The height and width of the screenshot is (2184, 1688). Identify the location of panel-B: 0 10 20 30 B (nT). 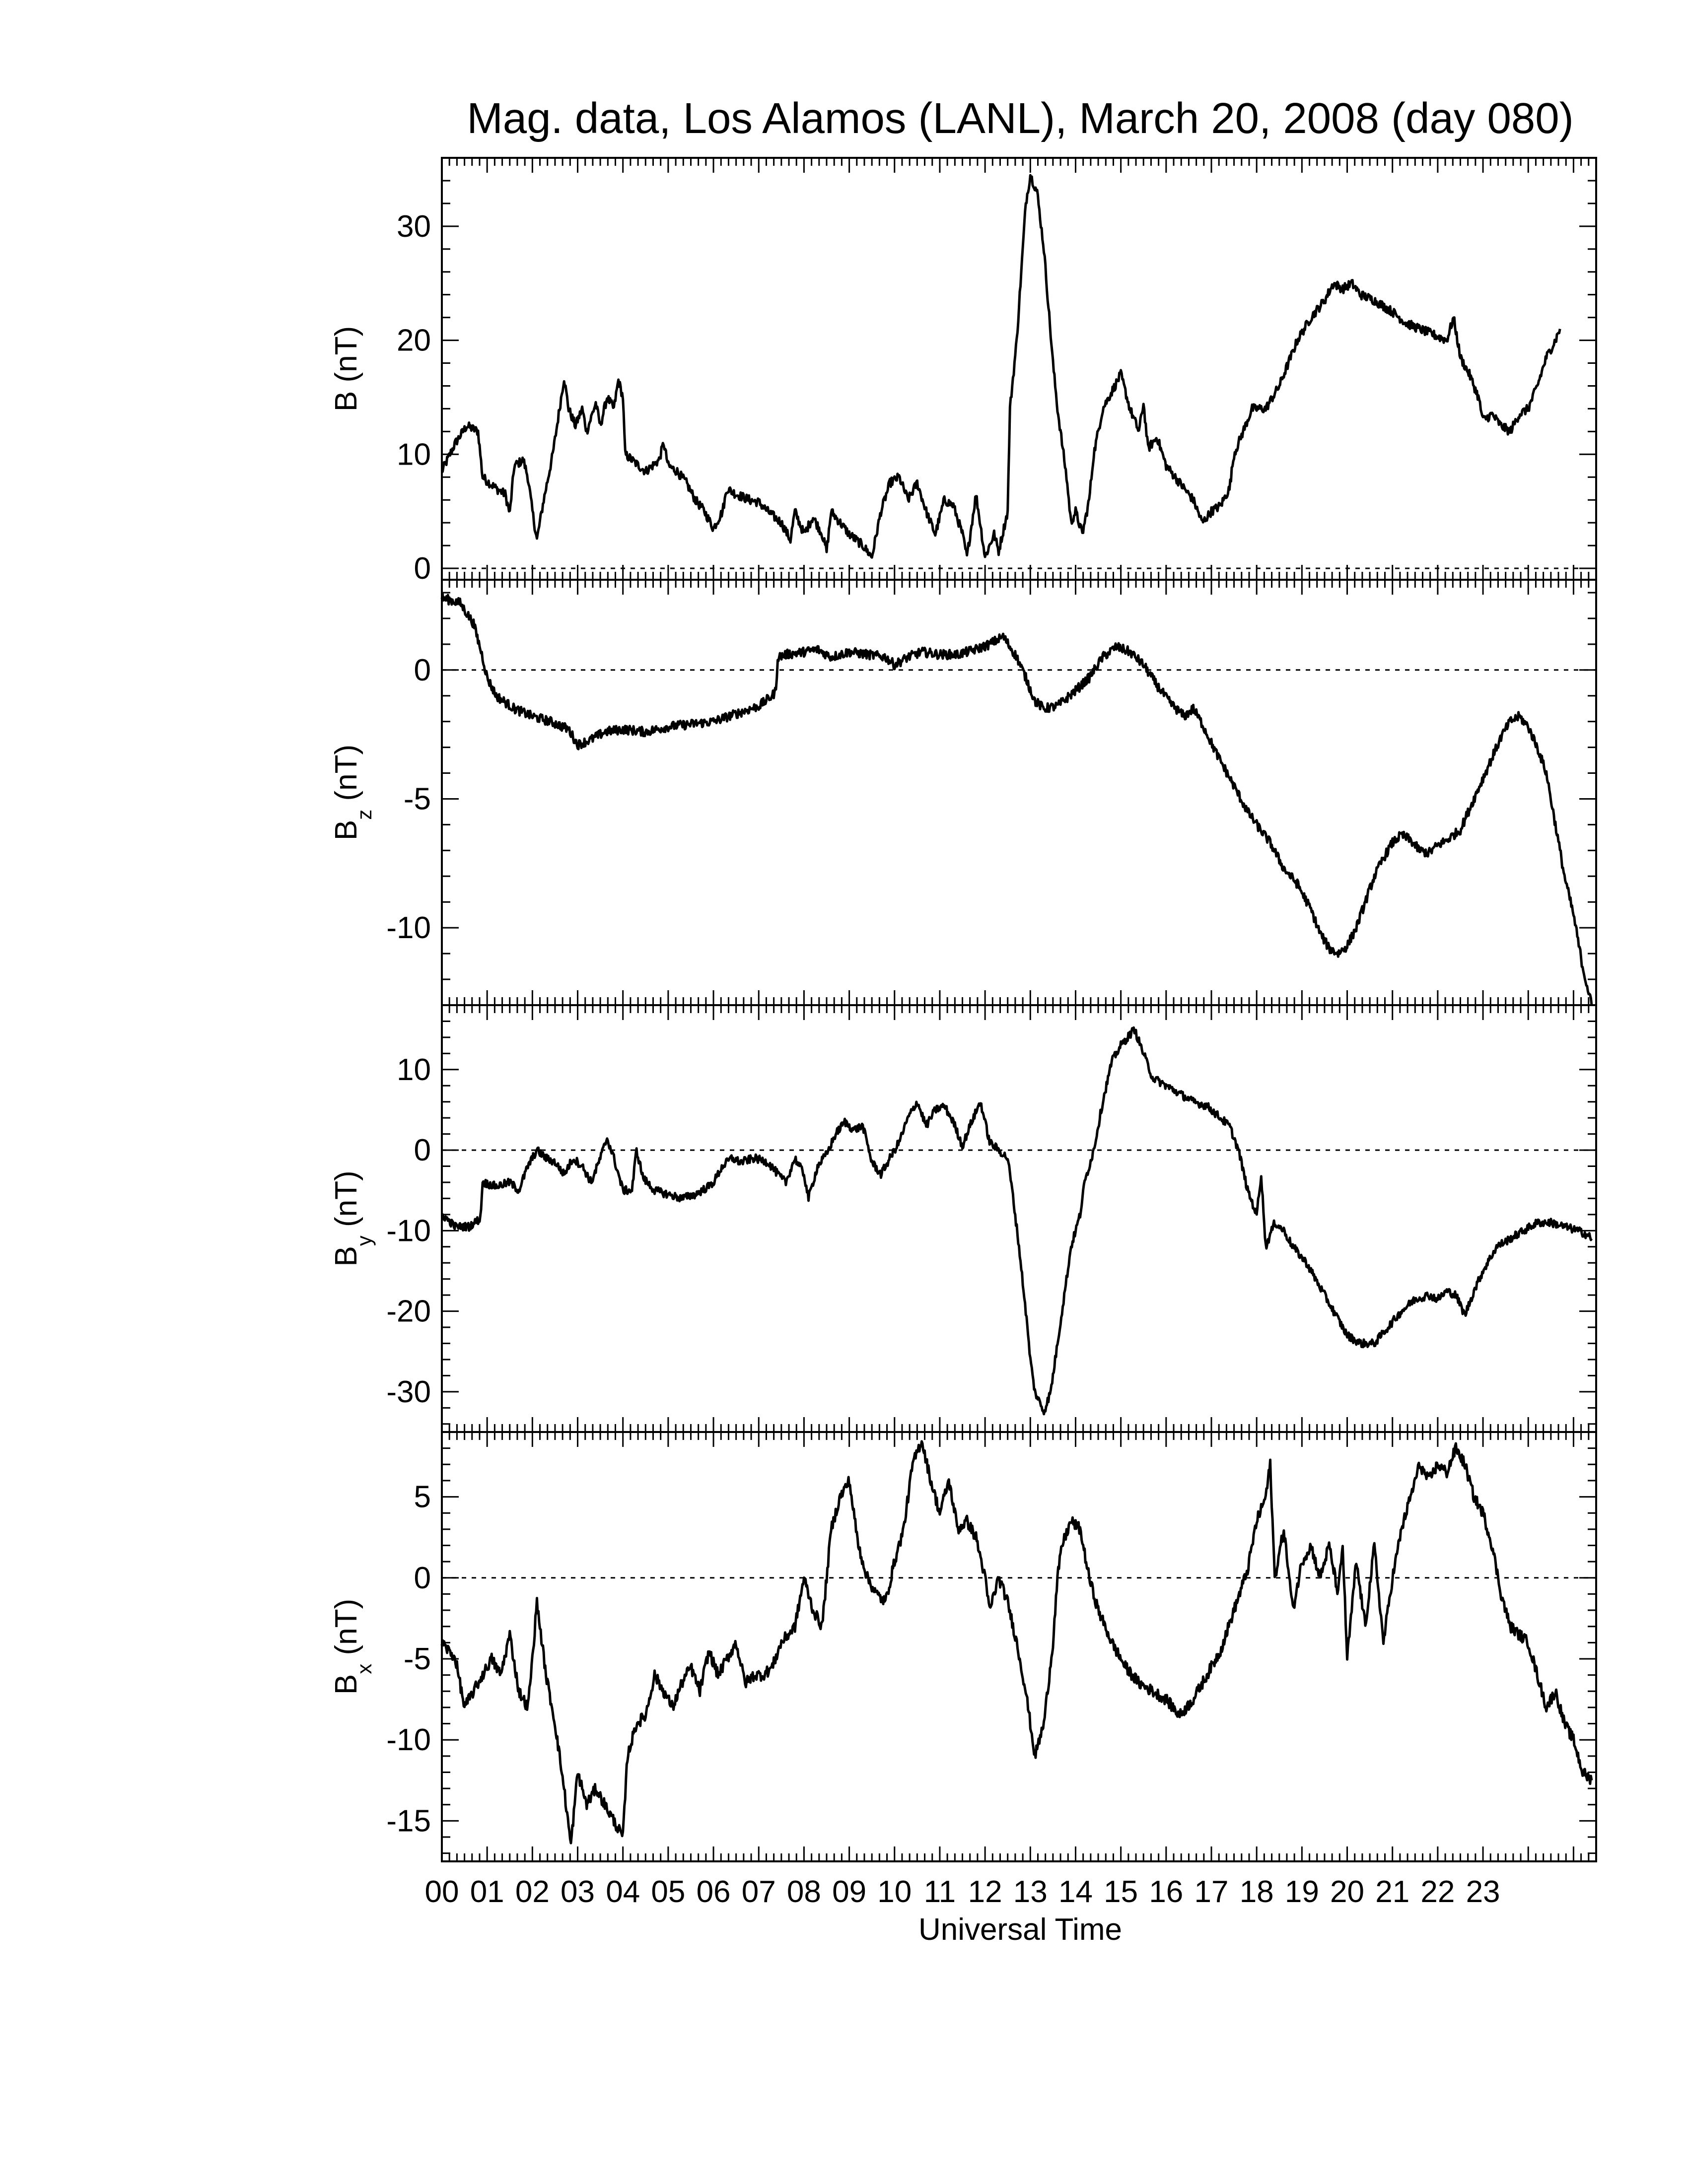
(963, 371).